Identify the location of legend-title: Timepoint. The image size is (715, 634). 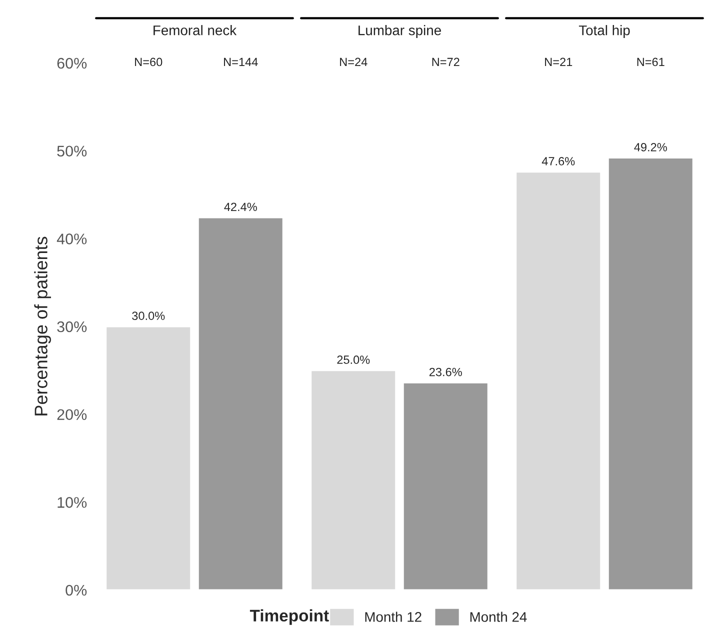
(289, 617).